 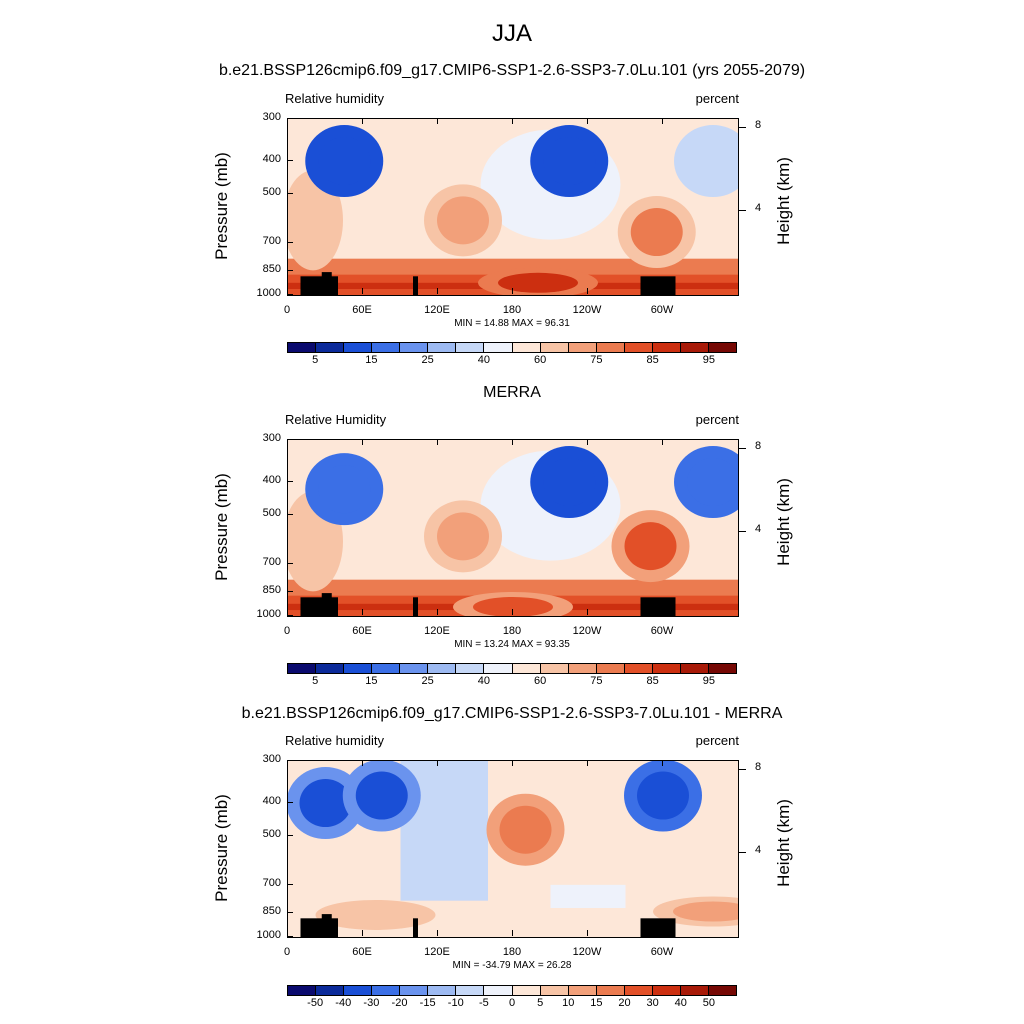 I want to click on y-tick-label: 400, so click(x=271, y=480).